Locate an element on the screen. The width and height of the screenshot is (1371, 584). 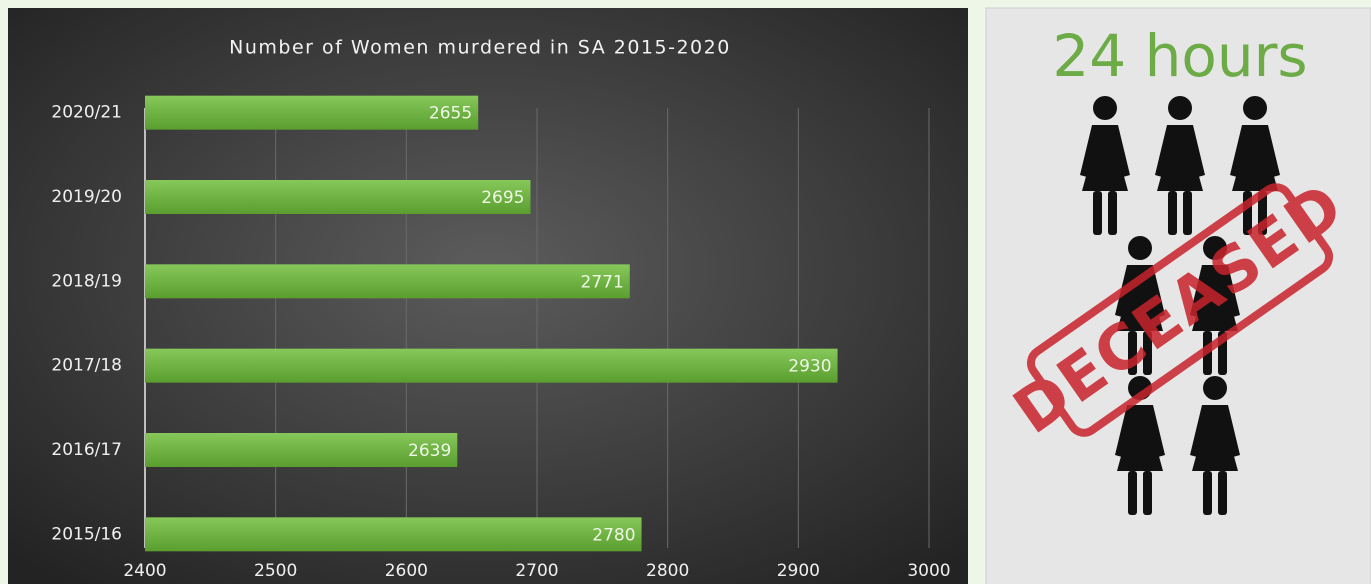
x-tick-label: 2600 is located at coordinates (406, 571).